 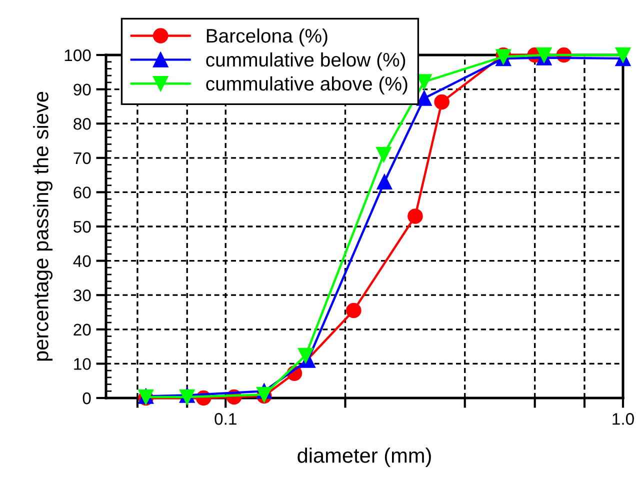 I want to click on legend-label: cummulative below (%), so click(x=306, y=61).